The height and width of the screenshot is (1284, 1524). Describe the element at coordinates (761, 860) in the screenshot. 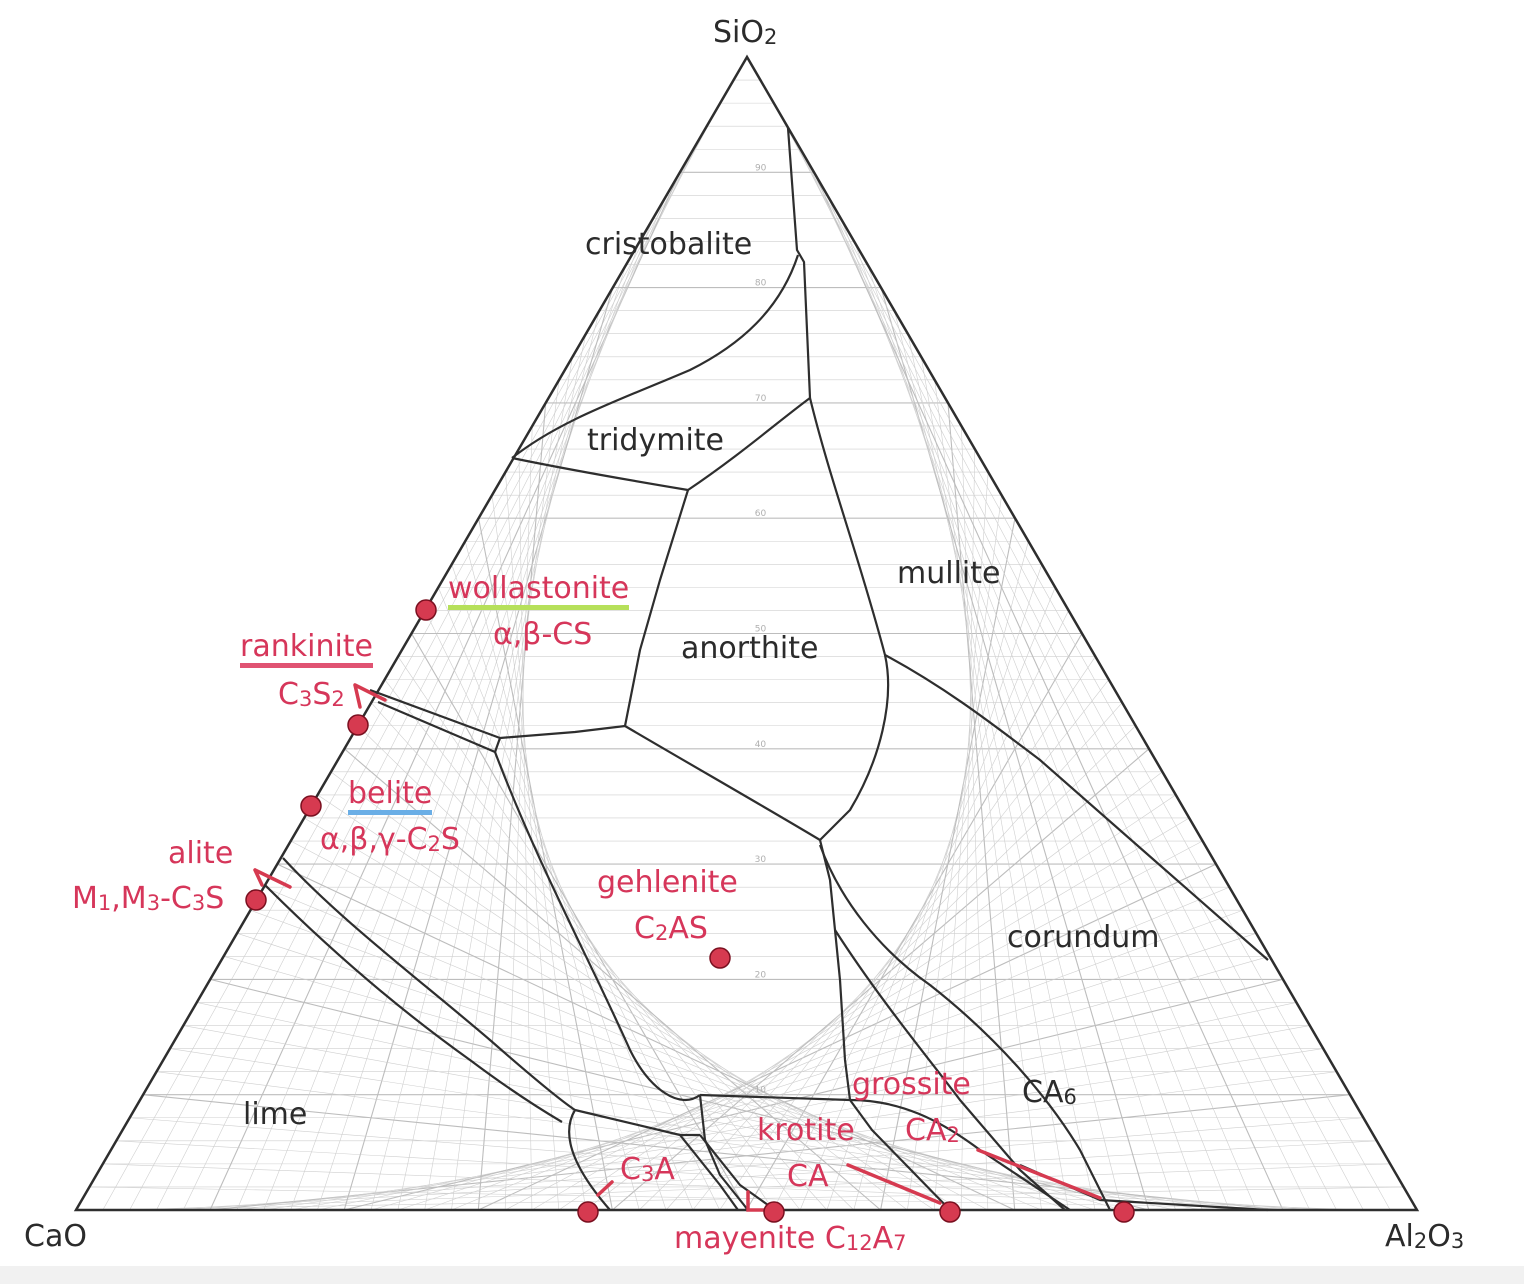

I see `grid-tick-label: 30` at that location.